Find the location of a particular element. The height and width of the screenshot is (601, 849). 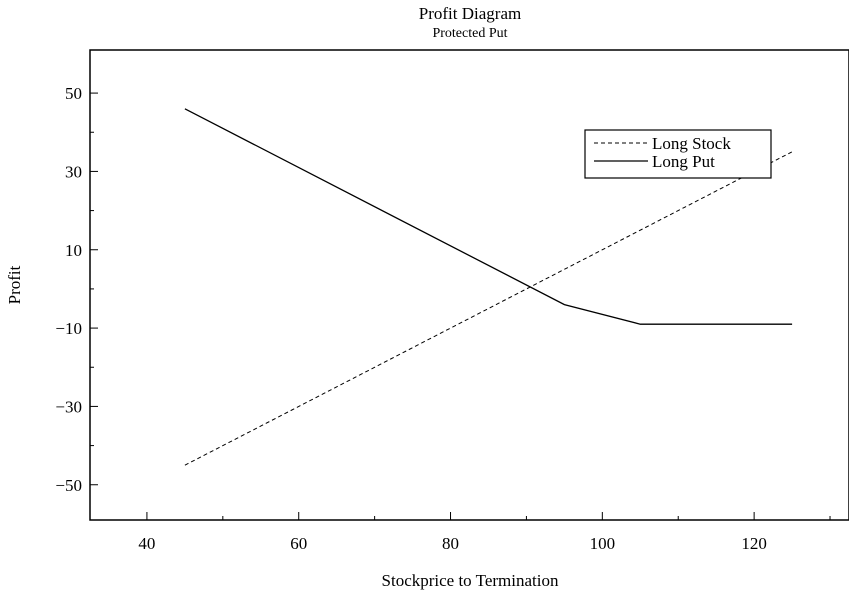

y-tick-label: 50 is located at coordinates (73, 93).